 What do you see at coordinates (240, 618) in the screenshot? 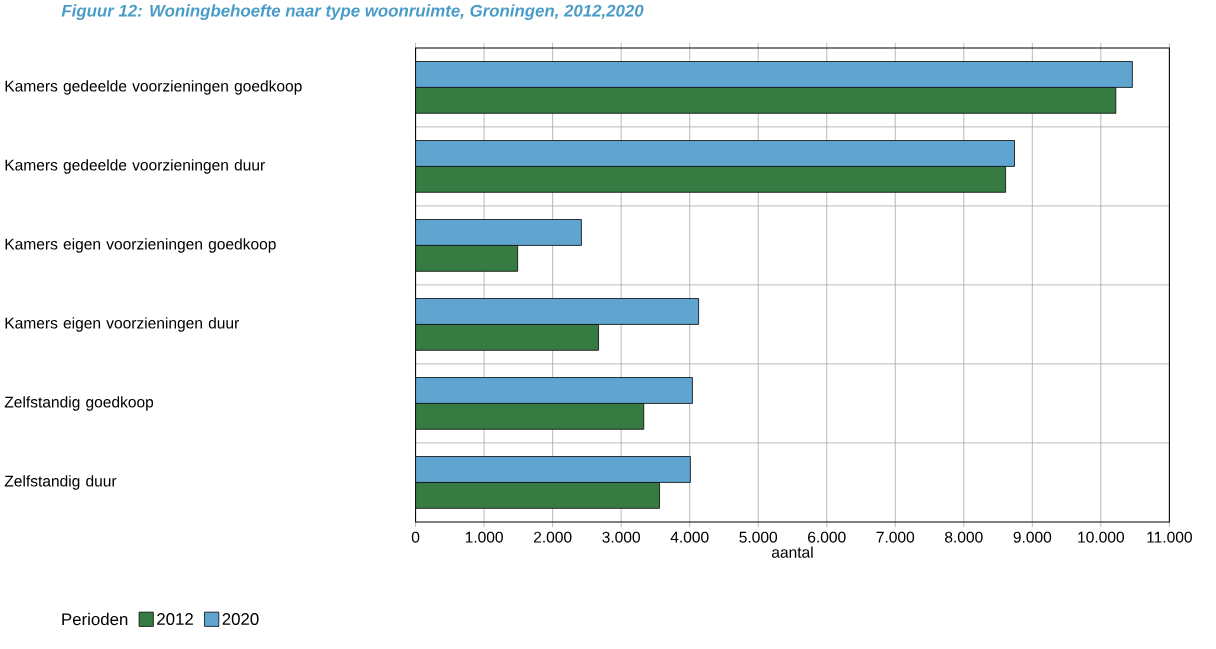
I see `legend-label: 2020` at bounding box center [240, 618].